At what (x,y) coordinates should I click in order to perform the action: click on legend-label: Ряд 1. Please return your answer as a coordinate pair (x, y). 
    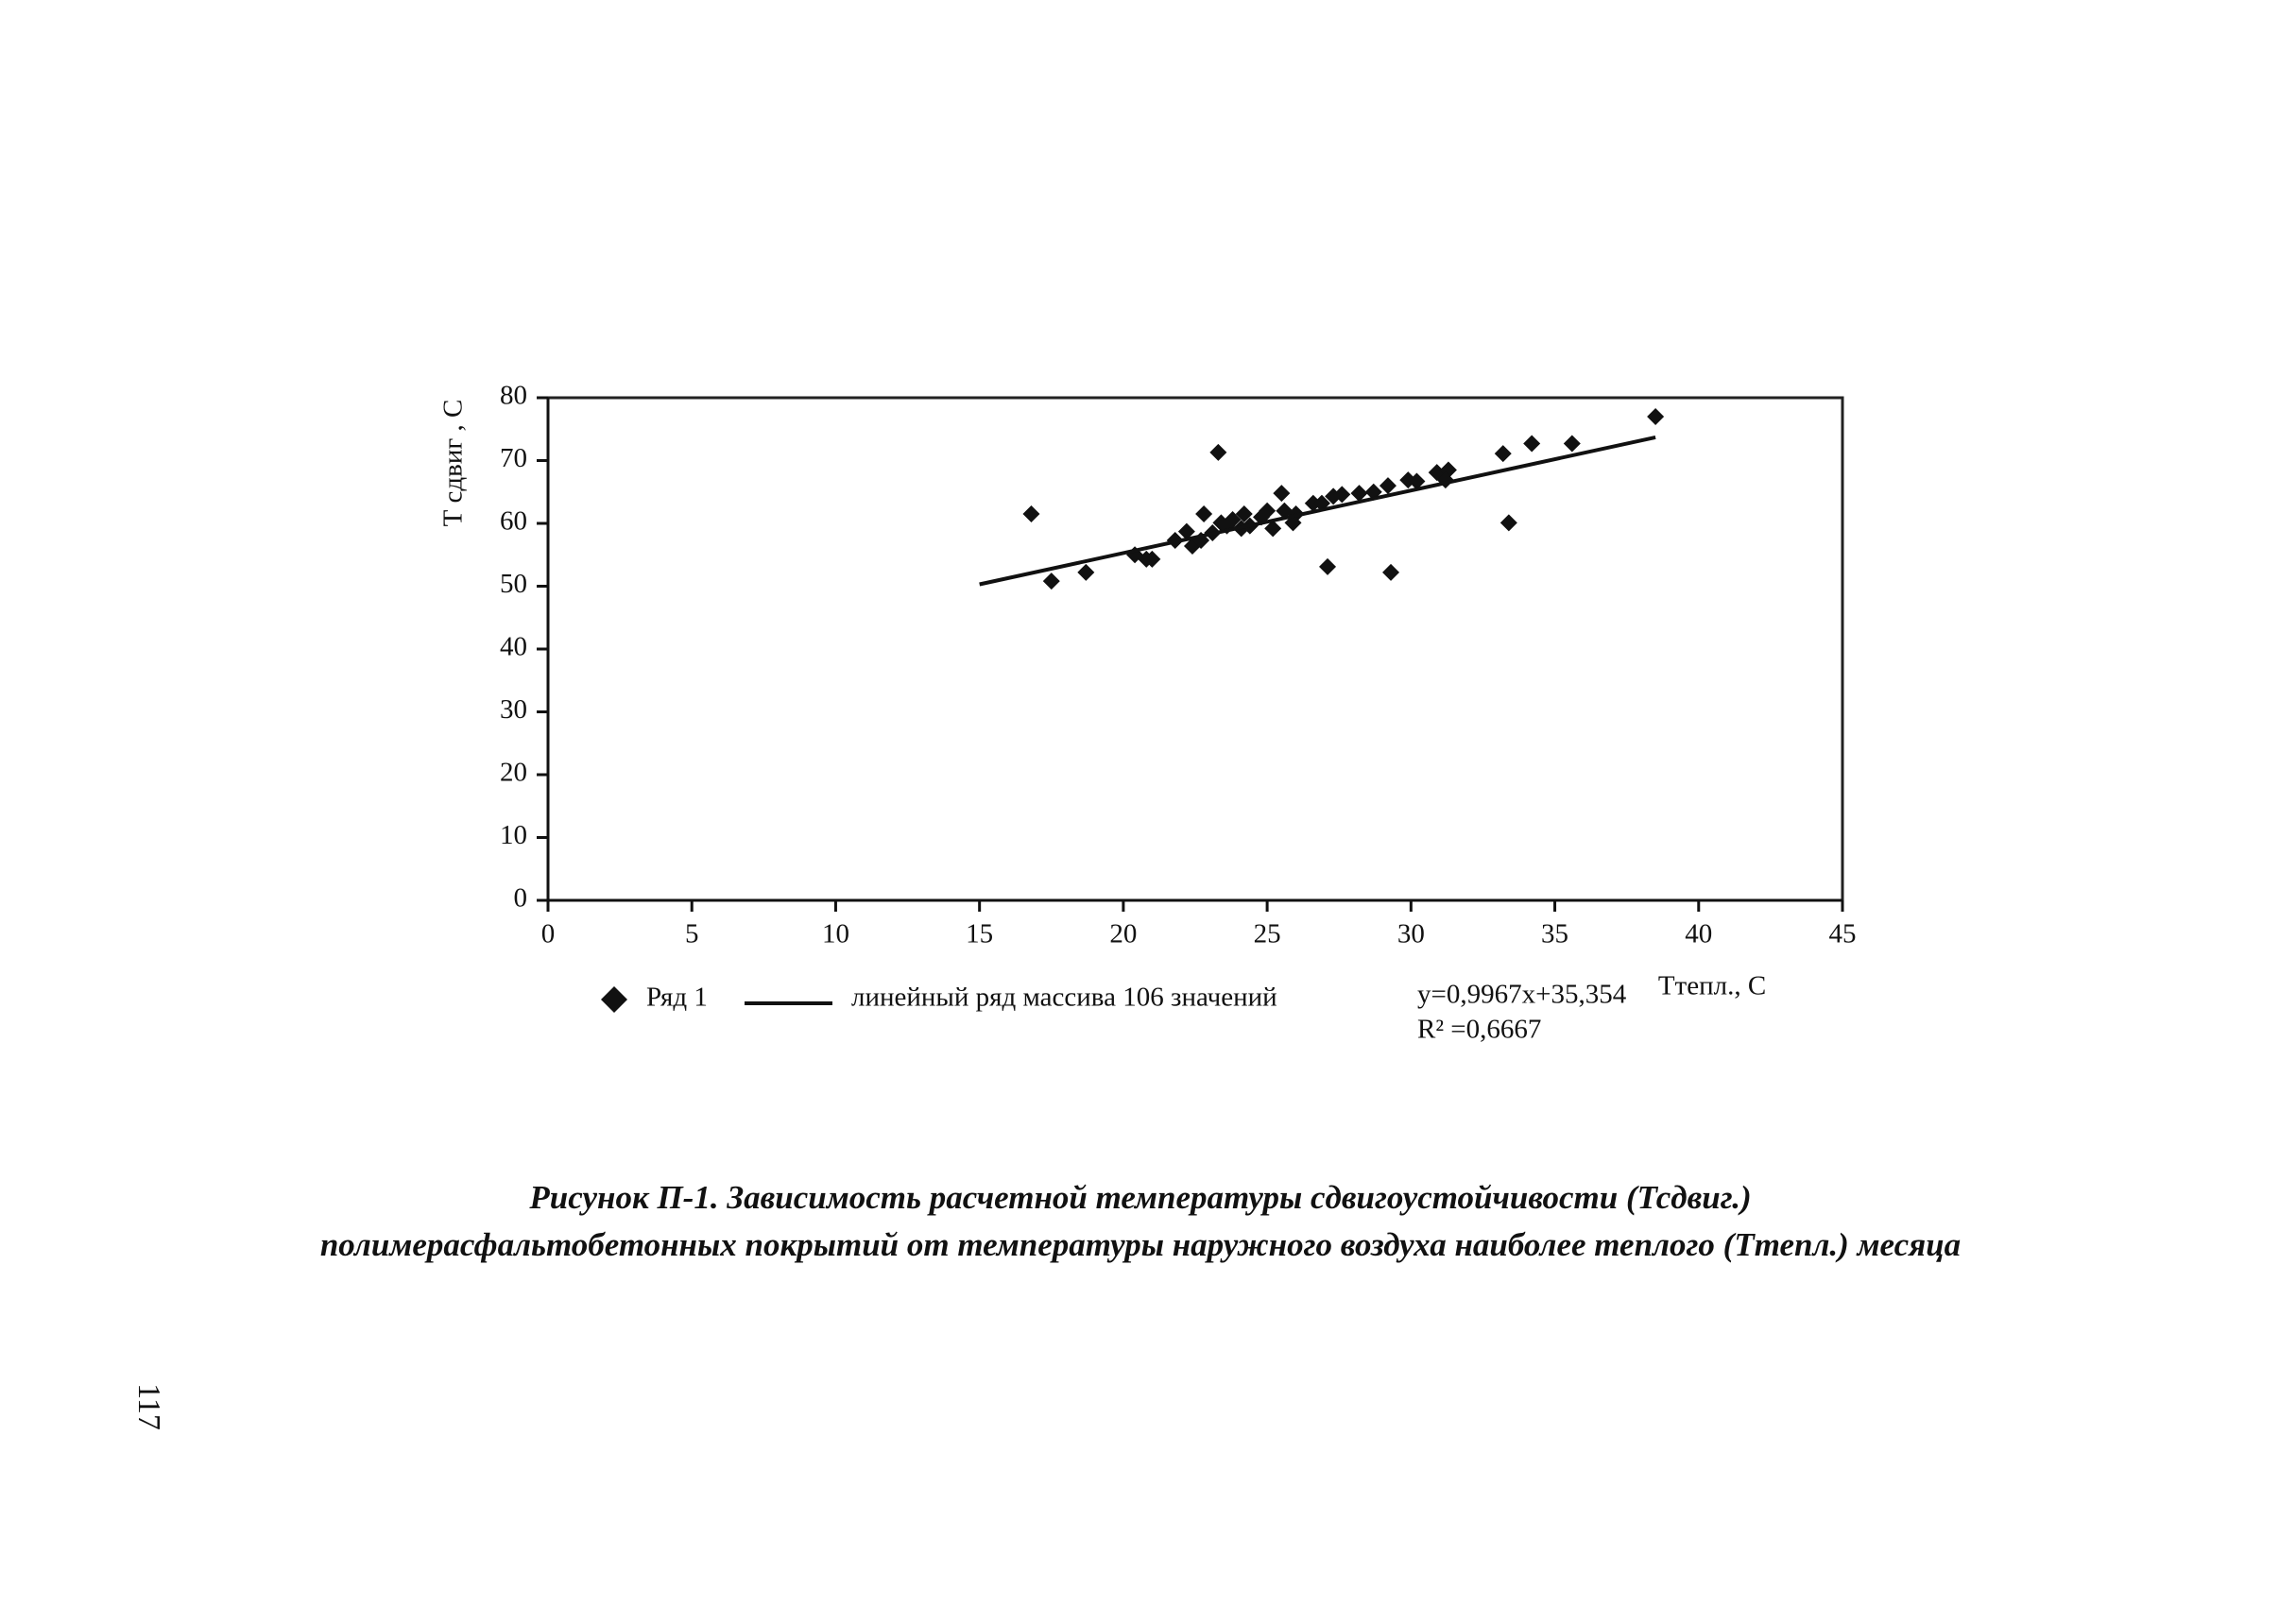
    Looking at the image, I should click on (677, 998).